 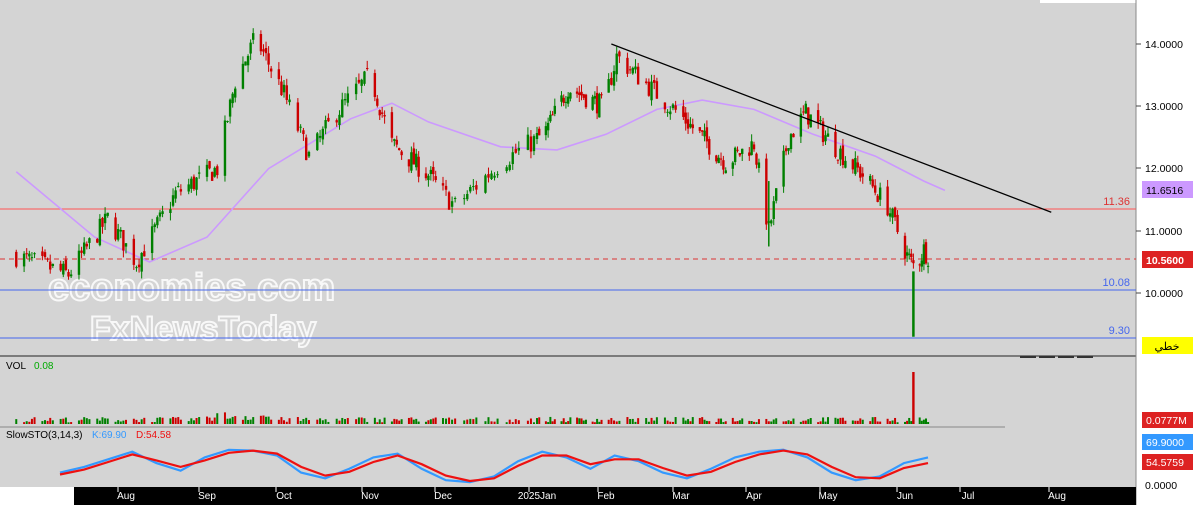 What do you see at coordinates (831, 128) in the screenshot?
I see `downtrend-line` at bounding box center [831, 128].